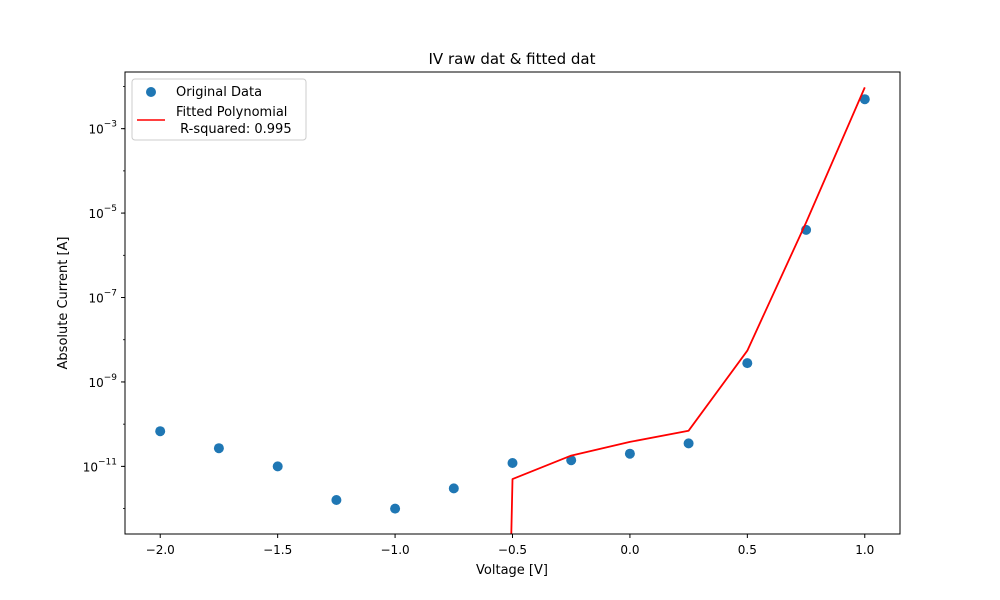  I want to click on x-tick-label: 1.0, so click(864, 550).